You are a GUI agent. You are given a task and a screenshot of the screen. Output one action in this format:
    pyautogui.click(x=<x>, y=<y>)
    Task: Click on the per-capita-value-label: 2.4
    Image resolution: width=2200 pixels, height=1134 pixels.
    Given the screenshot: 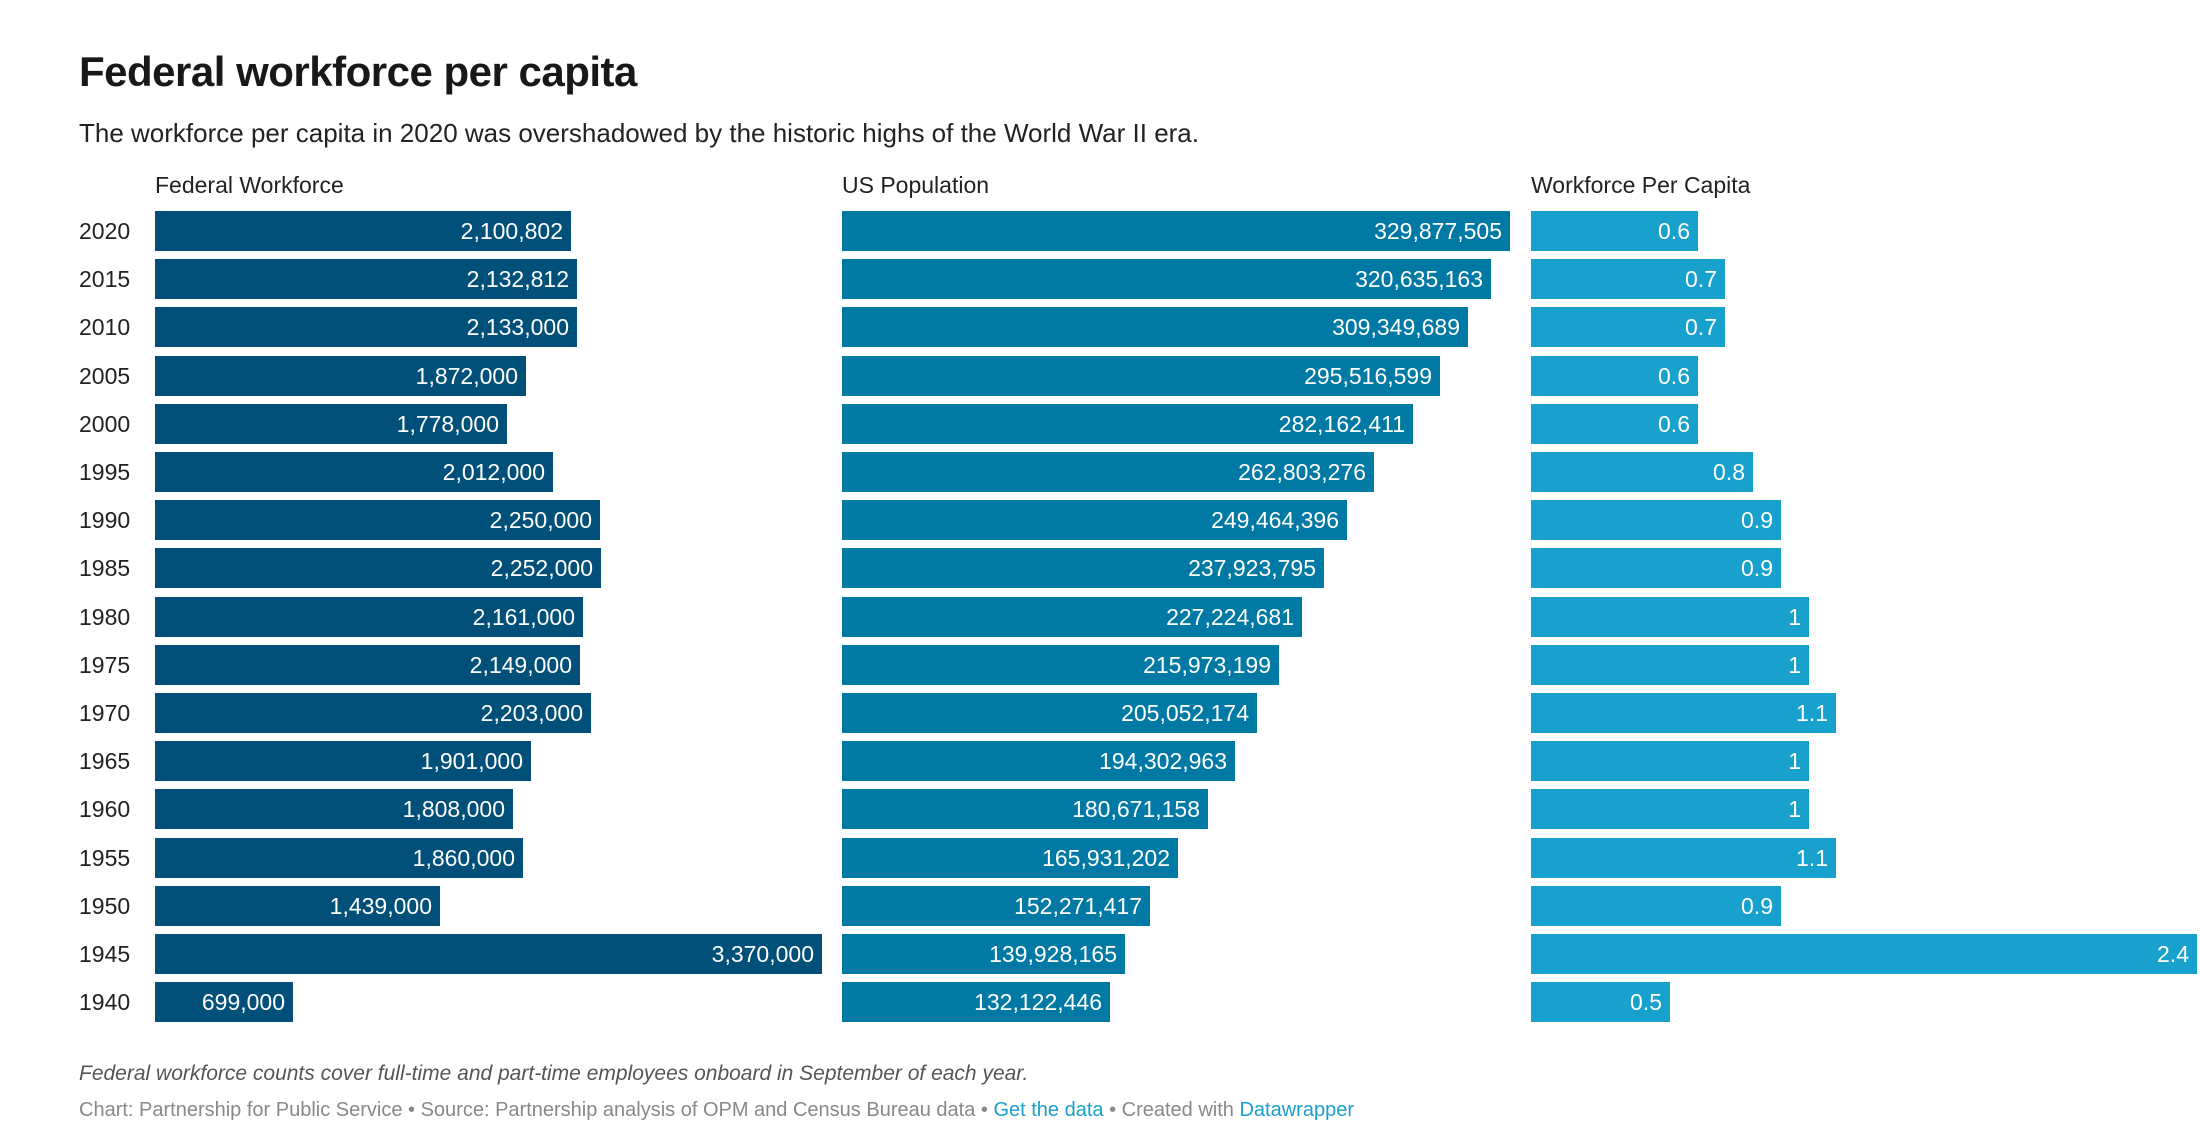 What is the action you would take?
    pyautogui.click(x=2173, y=954)
    